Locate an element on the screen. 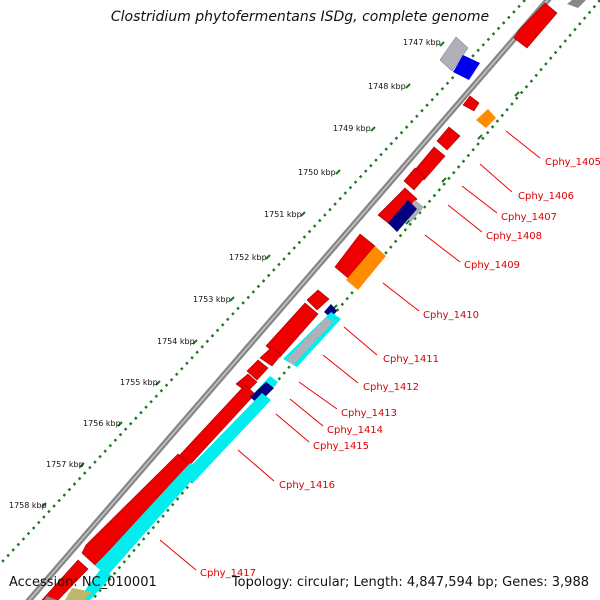  gene-label: Cphy_1412 is located at coordinates (391, 387).